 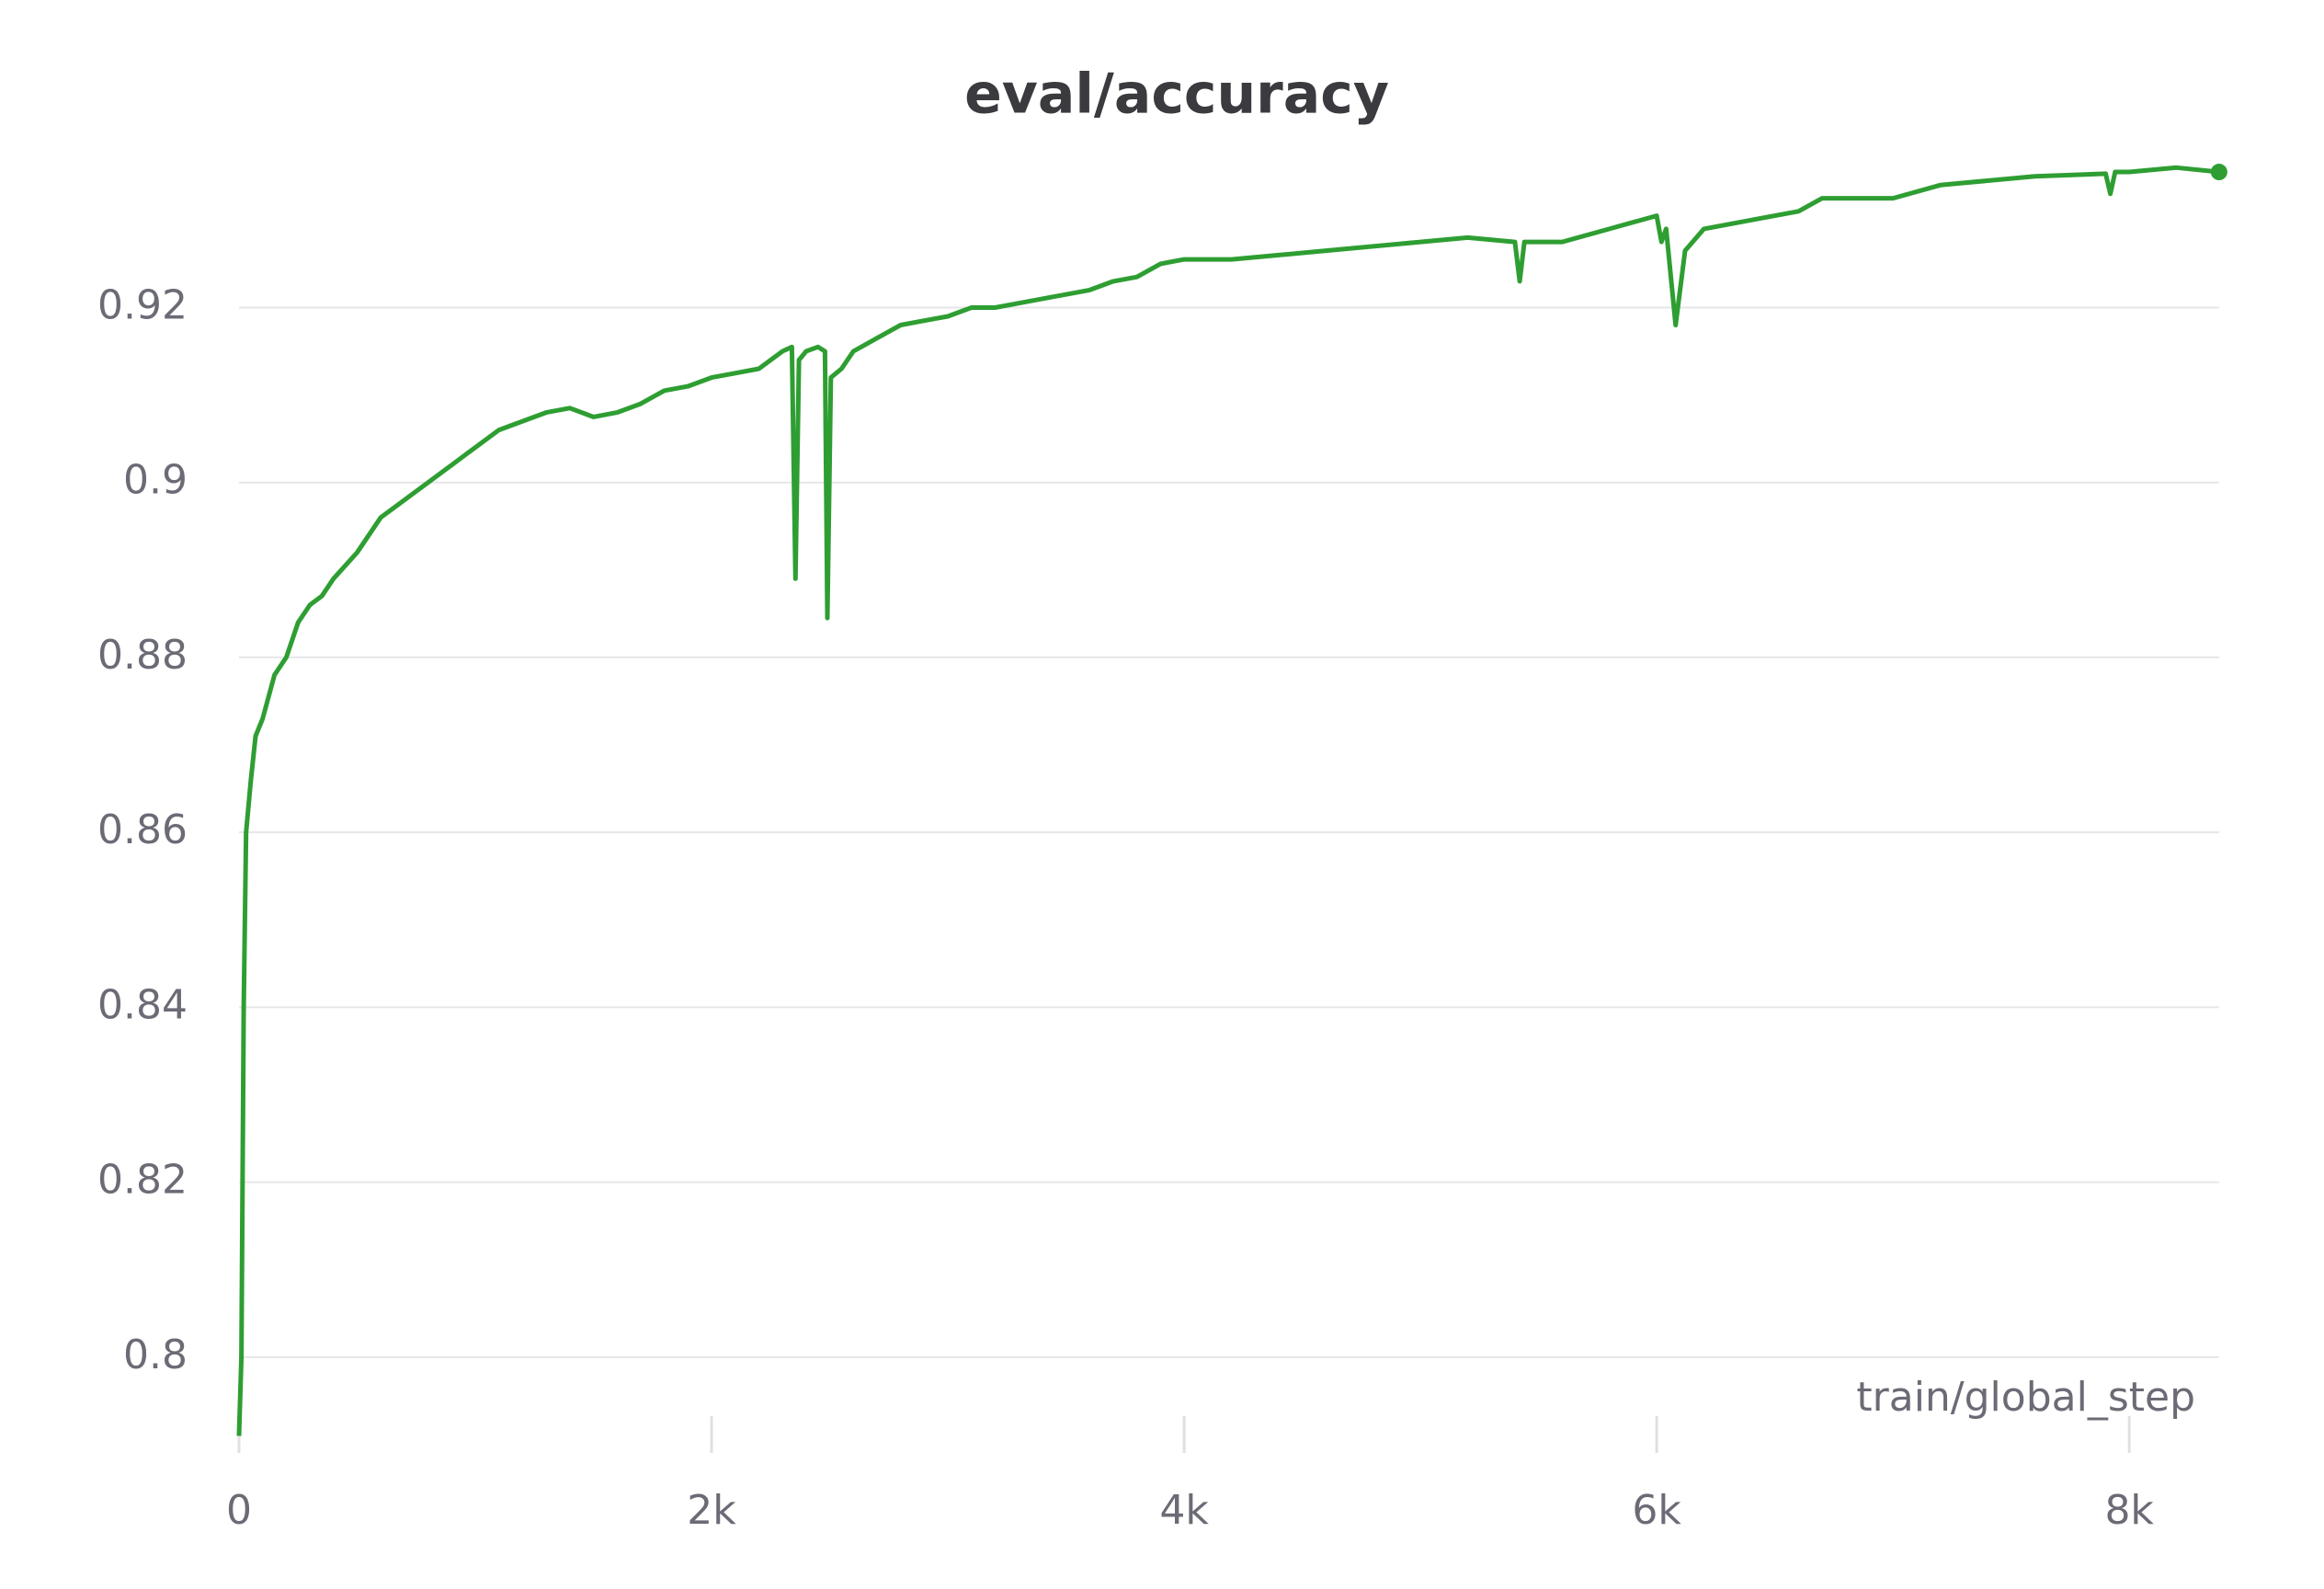 What do you see at coordinates (2129, 1511) in the screenshot?
I see `x-tick-label: 8k` at bounding box center [2129, 1511].